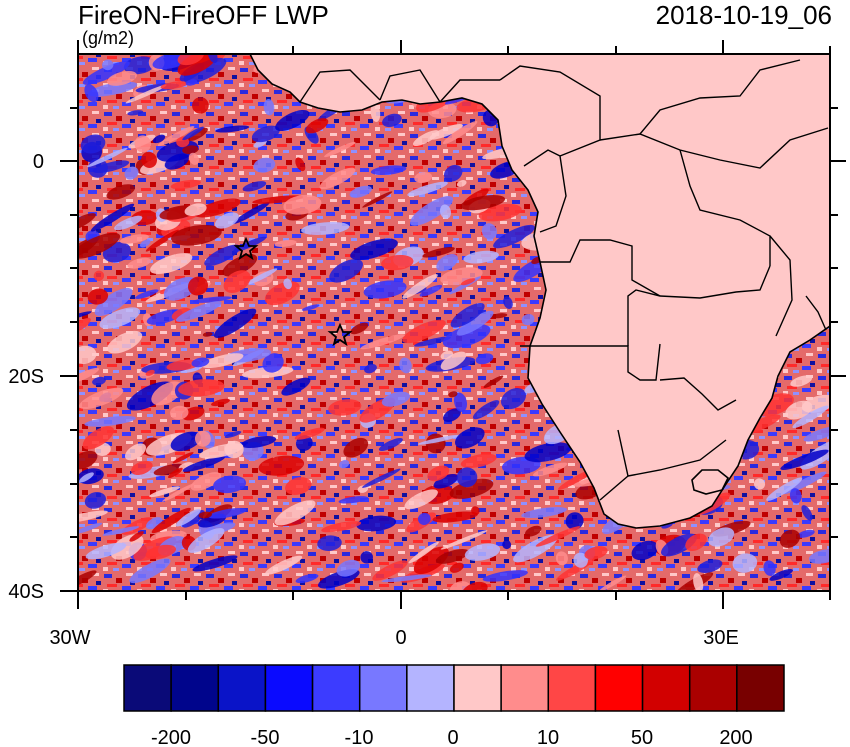 This screenshot has width=850, height=747. Describe the element at coordinates (265, 737) in the screenshot. I see `colorbar-label: -50` at that location.